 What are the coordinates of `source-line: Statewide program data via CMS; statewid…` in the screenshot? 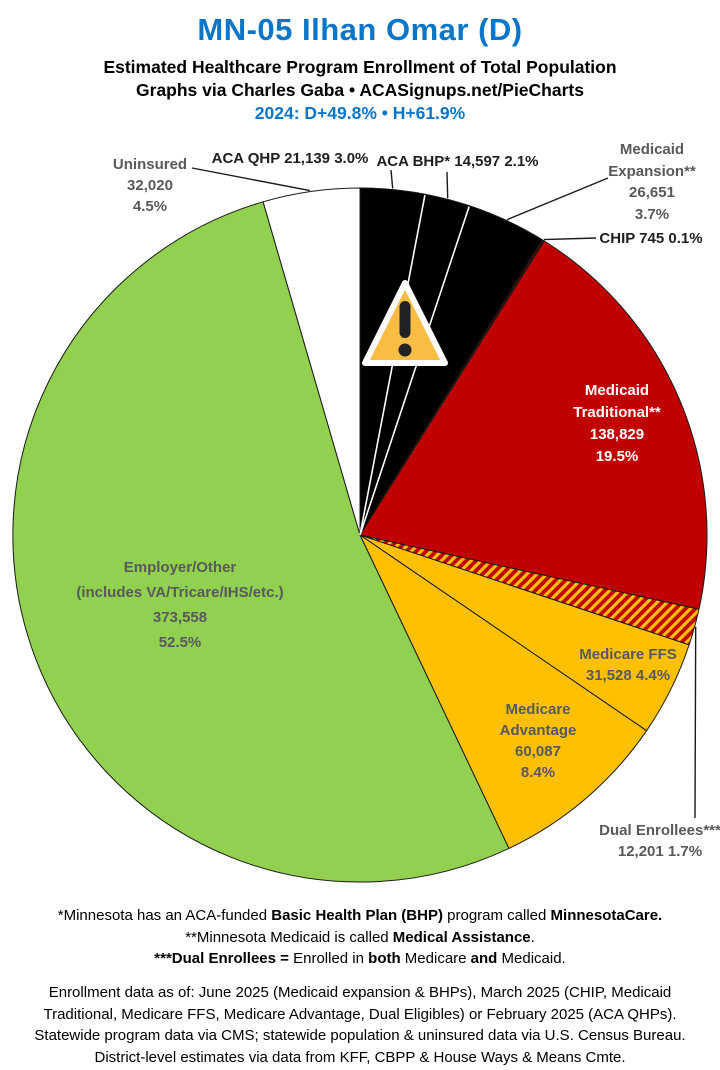 It's located at (360, 1035).